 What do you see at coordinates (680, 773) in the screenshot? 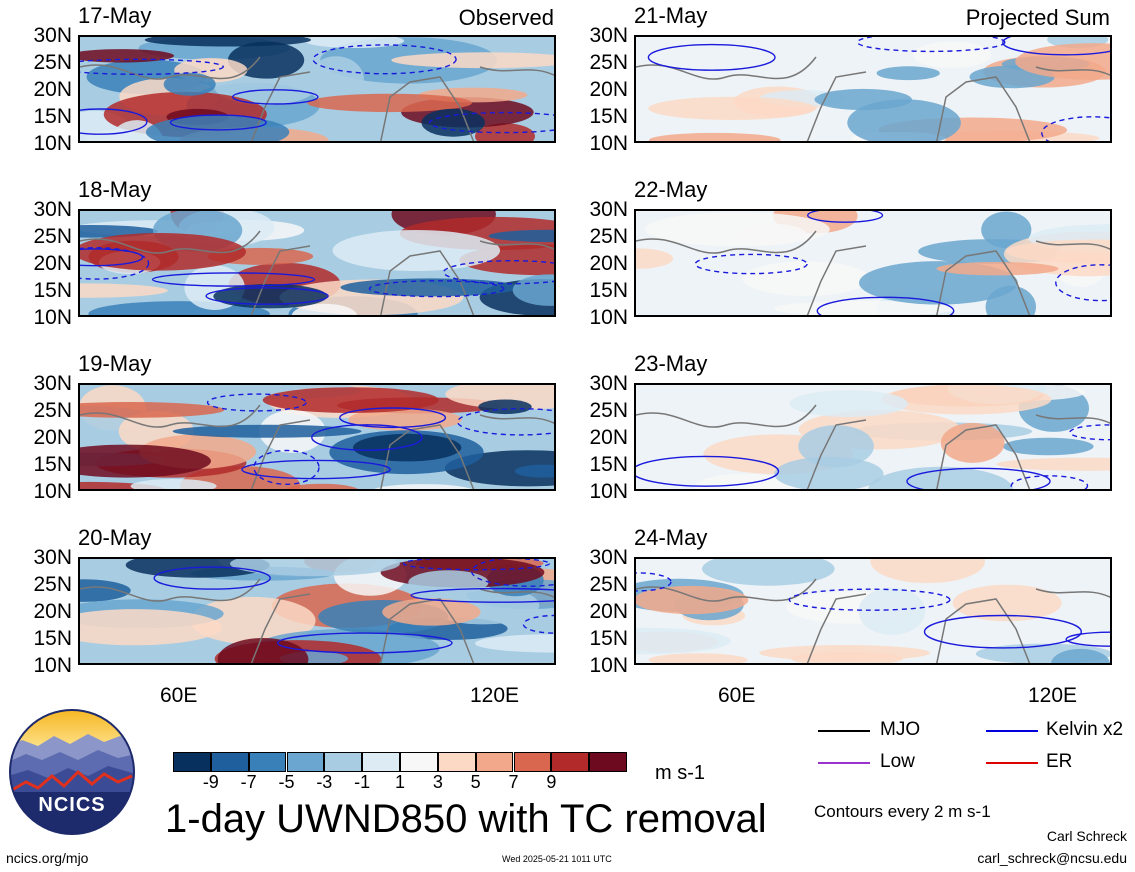
I see `colorbar-units: m s-1` at bounding box center [680, 773].